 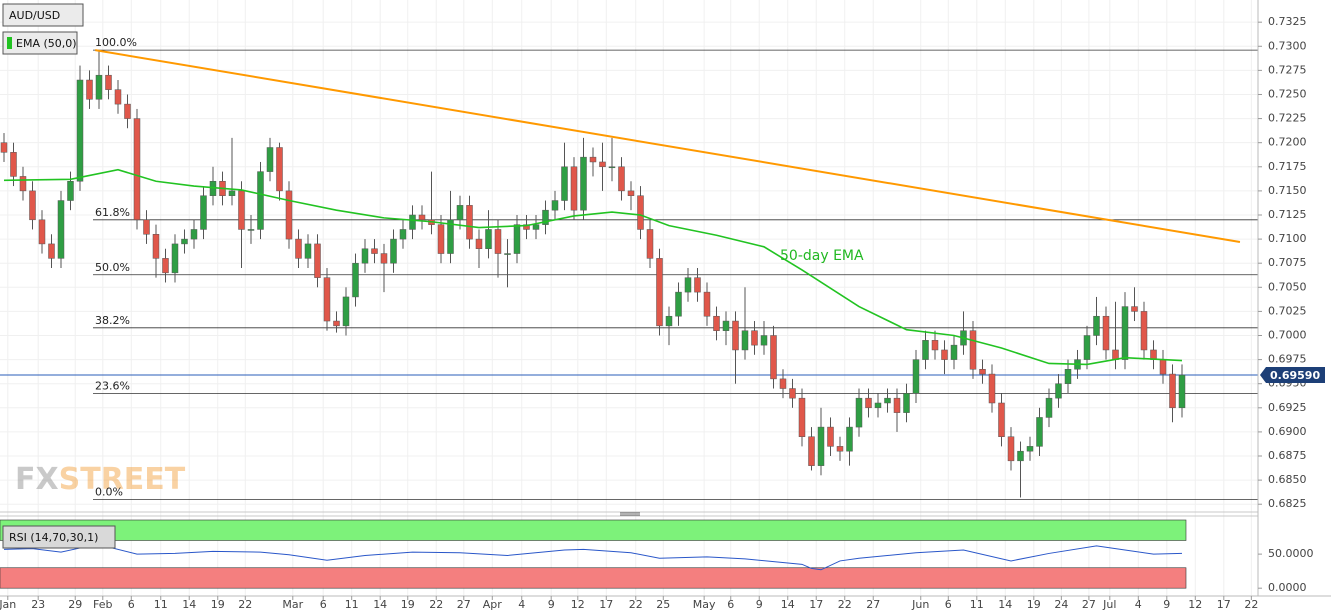 I want to click on y-tick-label: 0.7125, so click(x=1287, y=214).